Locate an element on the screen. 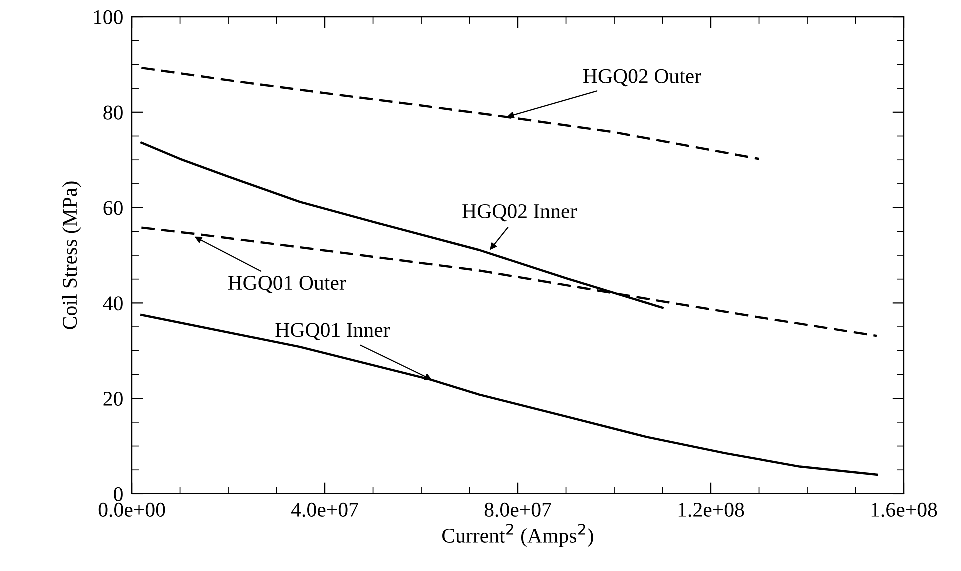 Image resolution: width=961 pixels, height=571 pixels. y-tick-label: 0 is located at coordinates (118, 494).